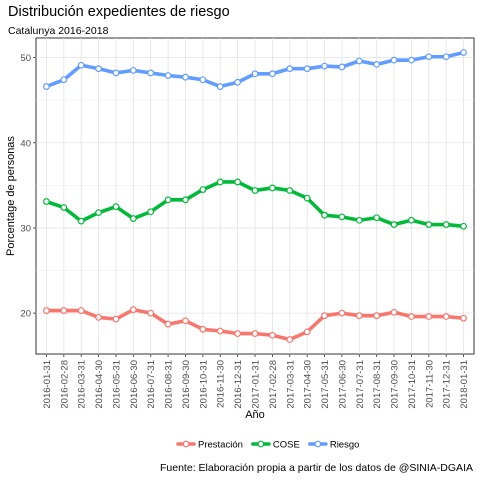 This screenshot has width=480, height=480. Describe the element at coordinates (169, 384) in the screenshot. I see `x-tick-label: 2016-08-31` at that location.